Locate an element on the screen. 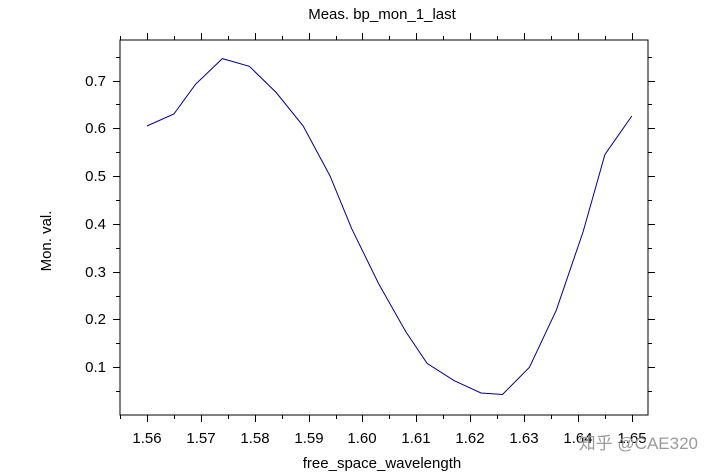 The image size is (714, 474). y-tick-label: 0.3 is located at coordinates (95, 272).